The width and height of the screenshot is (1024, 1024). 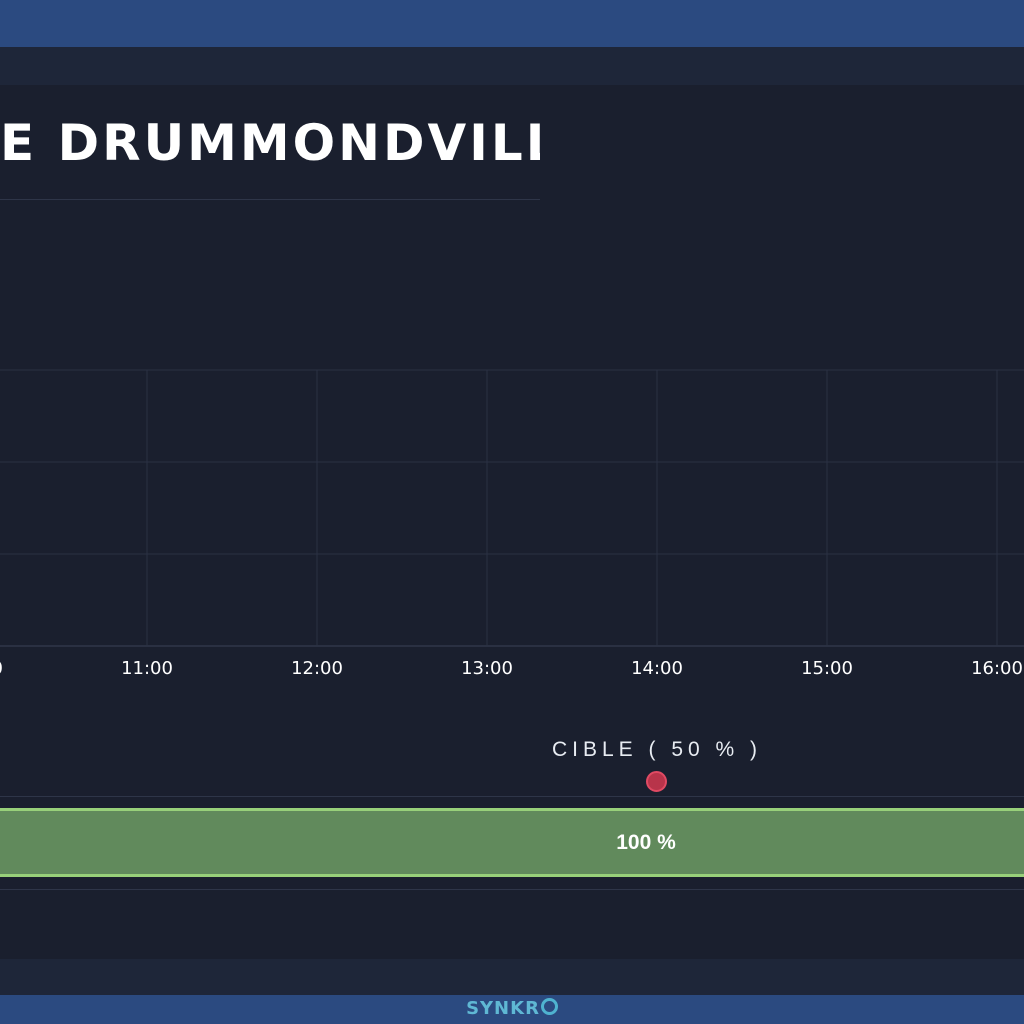 I want to click on progress-bar: 100 %, so click(x=512, y=842).